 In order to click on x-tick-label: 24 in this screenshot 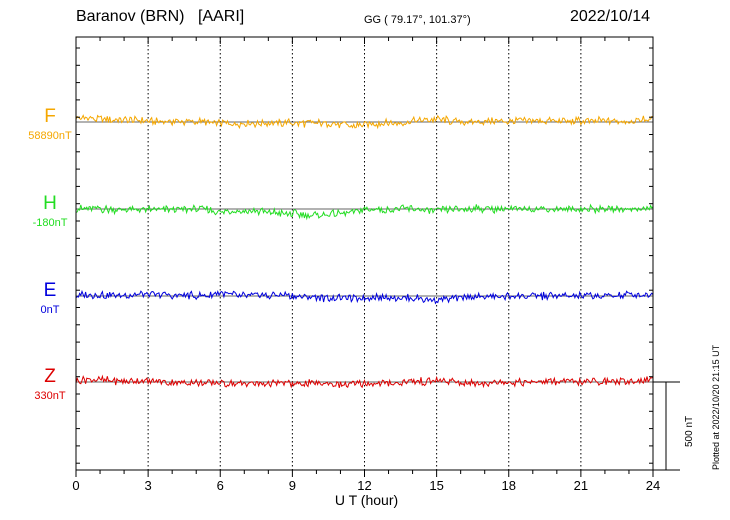, I will do `click(653, 485)`.